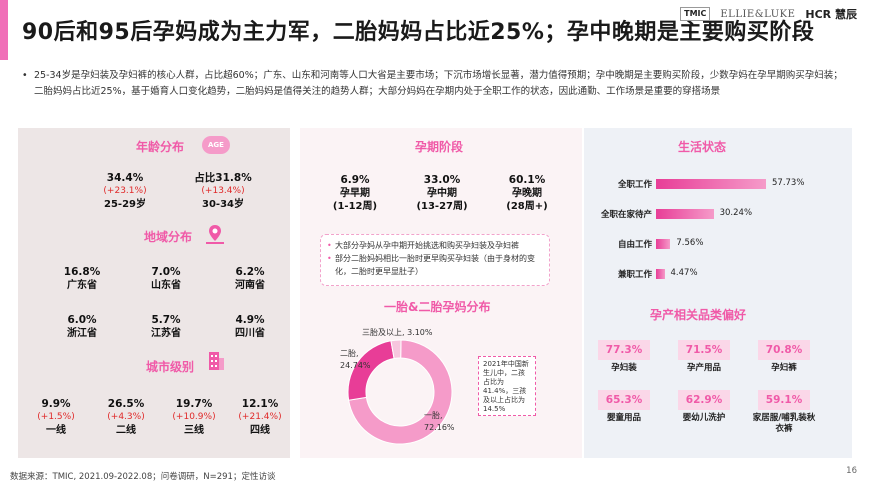 This screenshot has width=869, height=486. Describe the element at coordinates (634, 245) in the screenshot. I see `work-bar-label: 自由工作` at that location.